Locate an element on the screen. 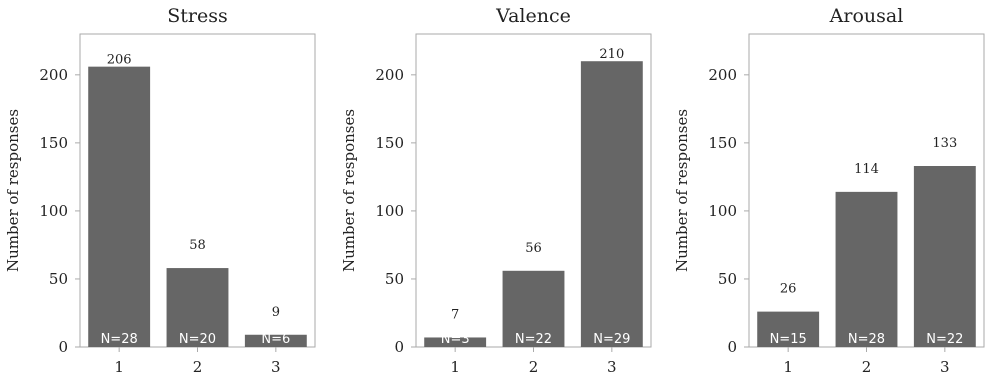 The image size is (987, 379). n-label: N=6 is located at coordinates (275, 339).